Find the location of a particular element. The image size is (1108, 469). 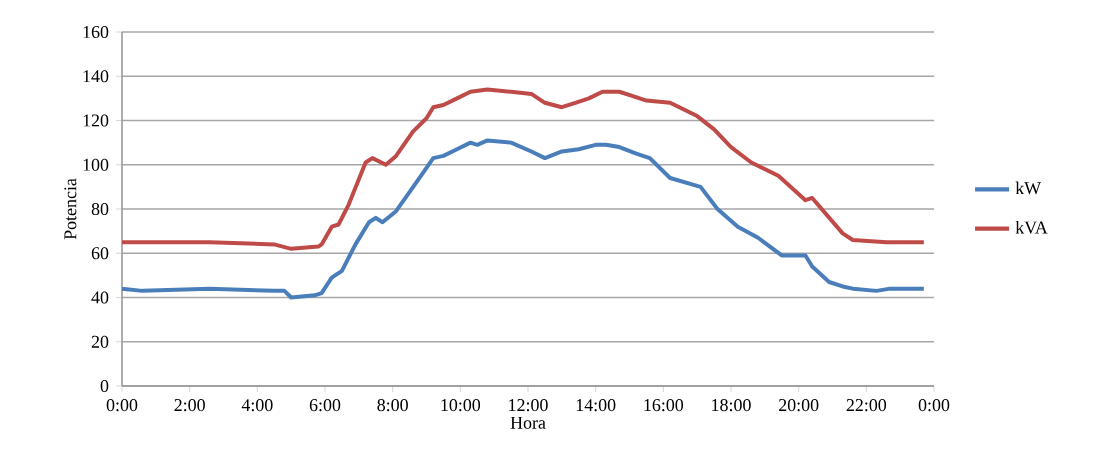

y-tick-label: 20 is located at coordinates (100, 341).